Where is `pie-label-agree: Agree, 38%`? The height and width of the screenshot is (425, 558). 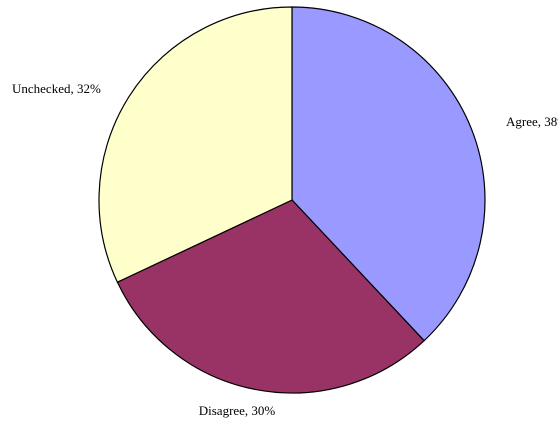
pie-label-agree: Agree, 38% is located at coordinates (532, 121).